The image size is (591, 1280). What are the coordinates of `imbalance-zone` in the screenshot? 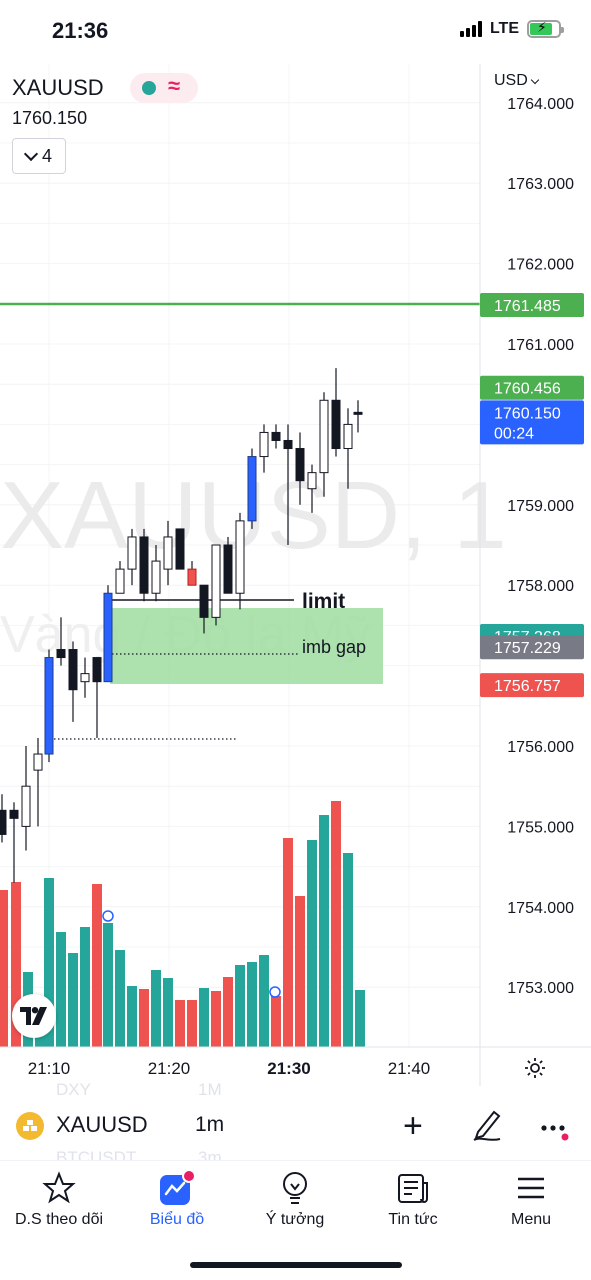 It's located at (246, 646).